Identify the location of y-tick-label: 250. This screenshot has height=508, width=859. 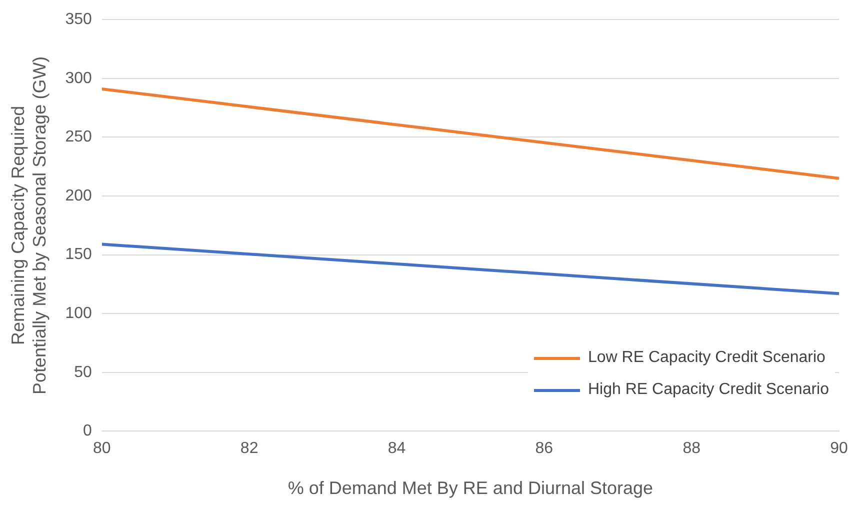
(78, 137).